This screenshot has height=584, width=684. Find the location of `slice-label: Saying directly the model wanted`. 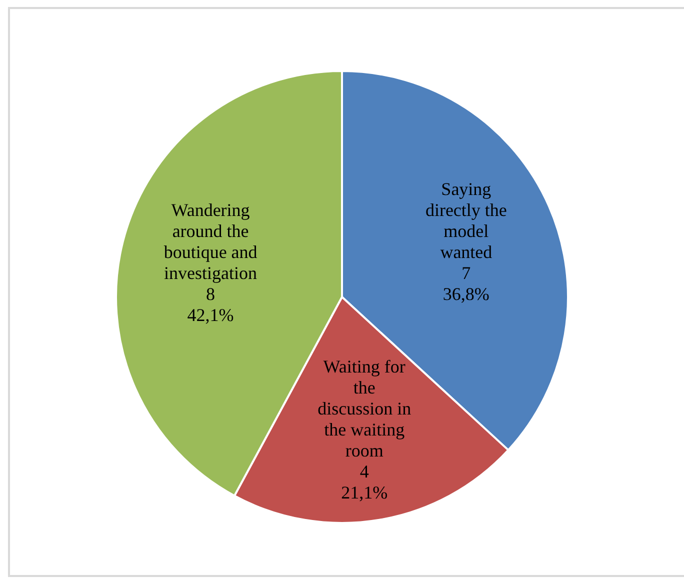

slice-label: Saying directly the model wanted is located at coordinates (466, 220).